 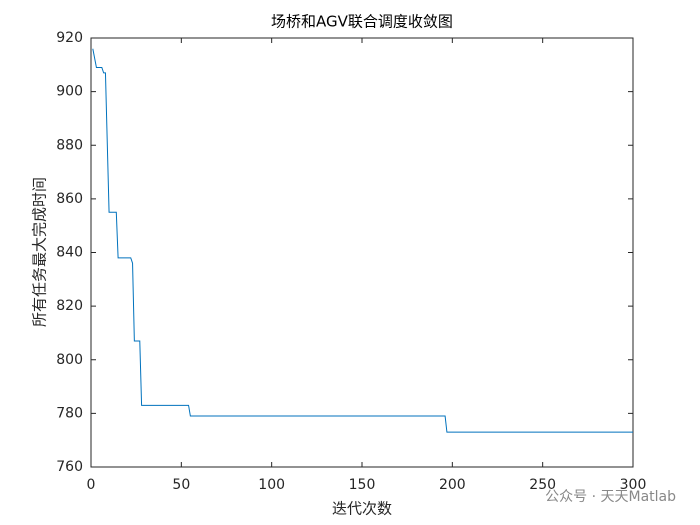 I want to click on x-tick-label: 0, so click(x=91, y=485).